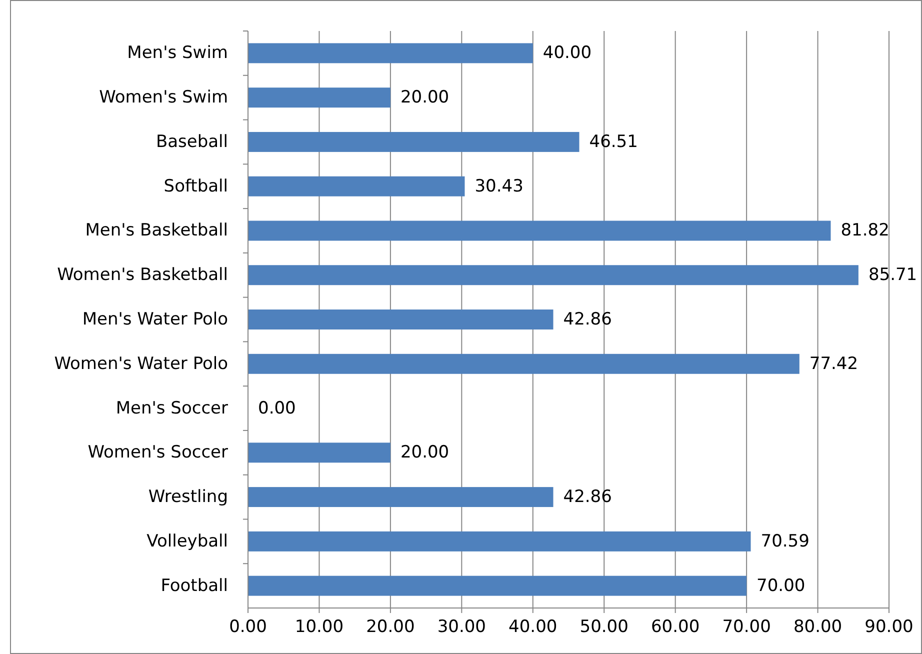  Describe the element at coordinates (163, 98) in the screenshot. I see `y-tick-label: Women's Swim` at that location.